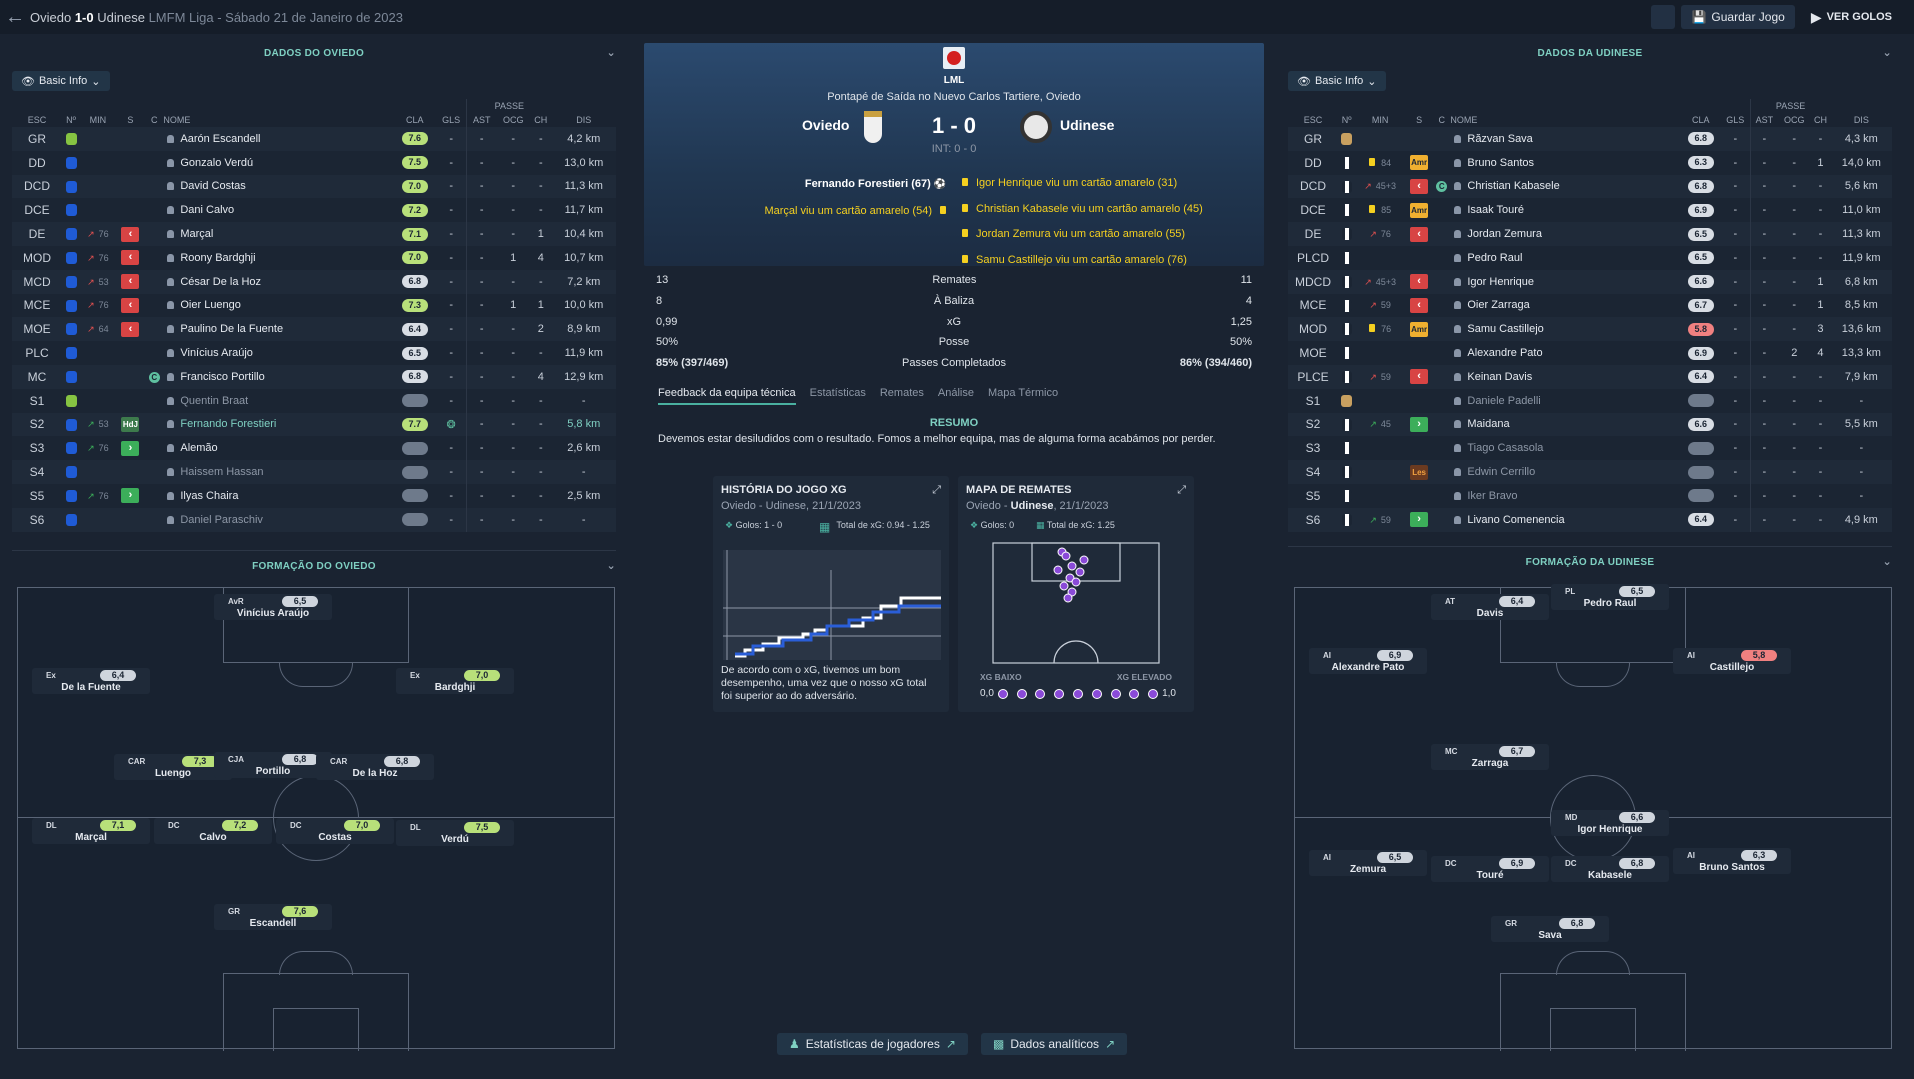 The width and height of the screenshot is (1914, 1079). Describe the element at coordinates (1590, 81) in the screenshot. I see `basic-info-dropdown: 👁 Basic Info ⌄` at that location.